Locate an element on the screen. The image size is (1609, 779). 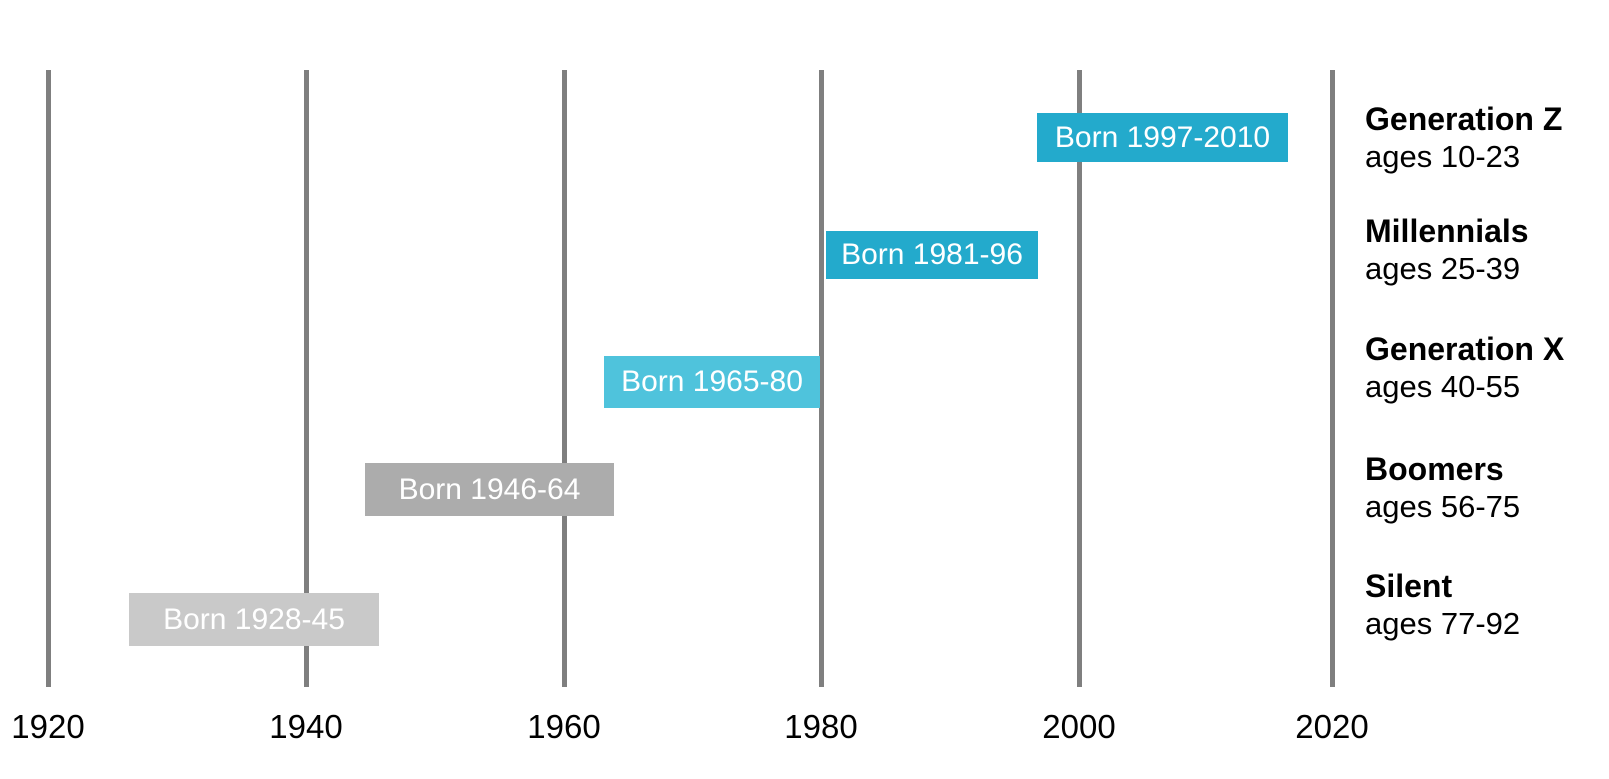
legend-ages-range: ages 25-39 is located at coordinates (1443, 268).